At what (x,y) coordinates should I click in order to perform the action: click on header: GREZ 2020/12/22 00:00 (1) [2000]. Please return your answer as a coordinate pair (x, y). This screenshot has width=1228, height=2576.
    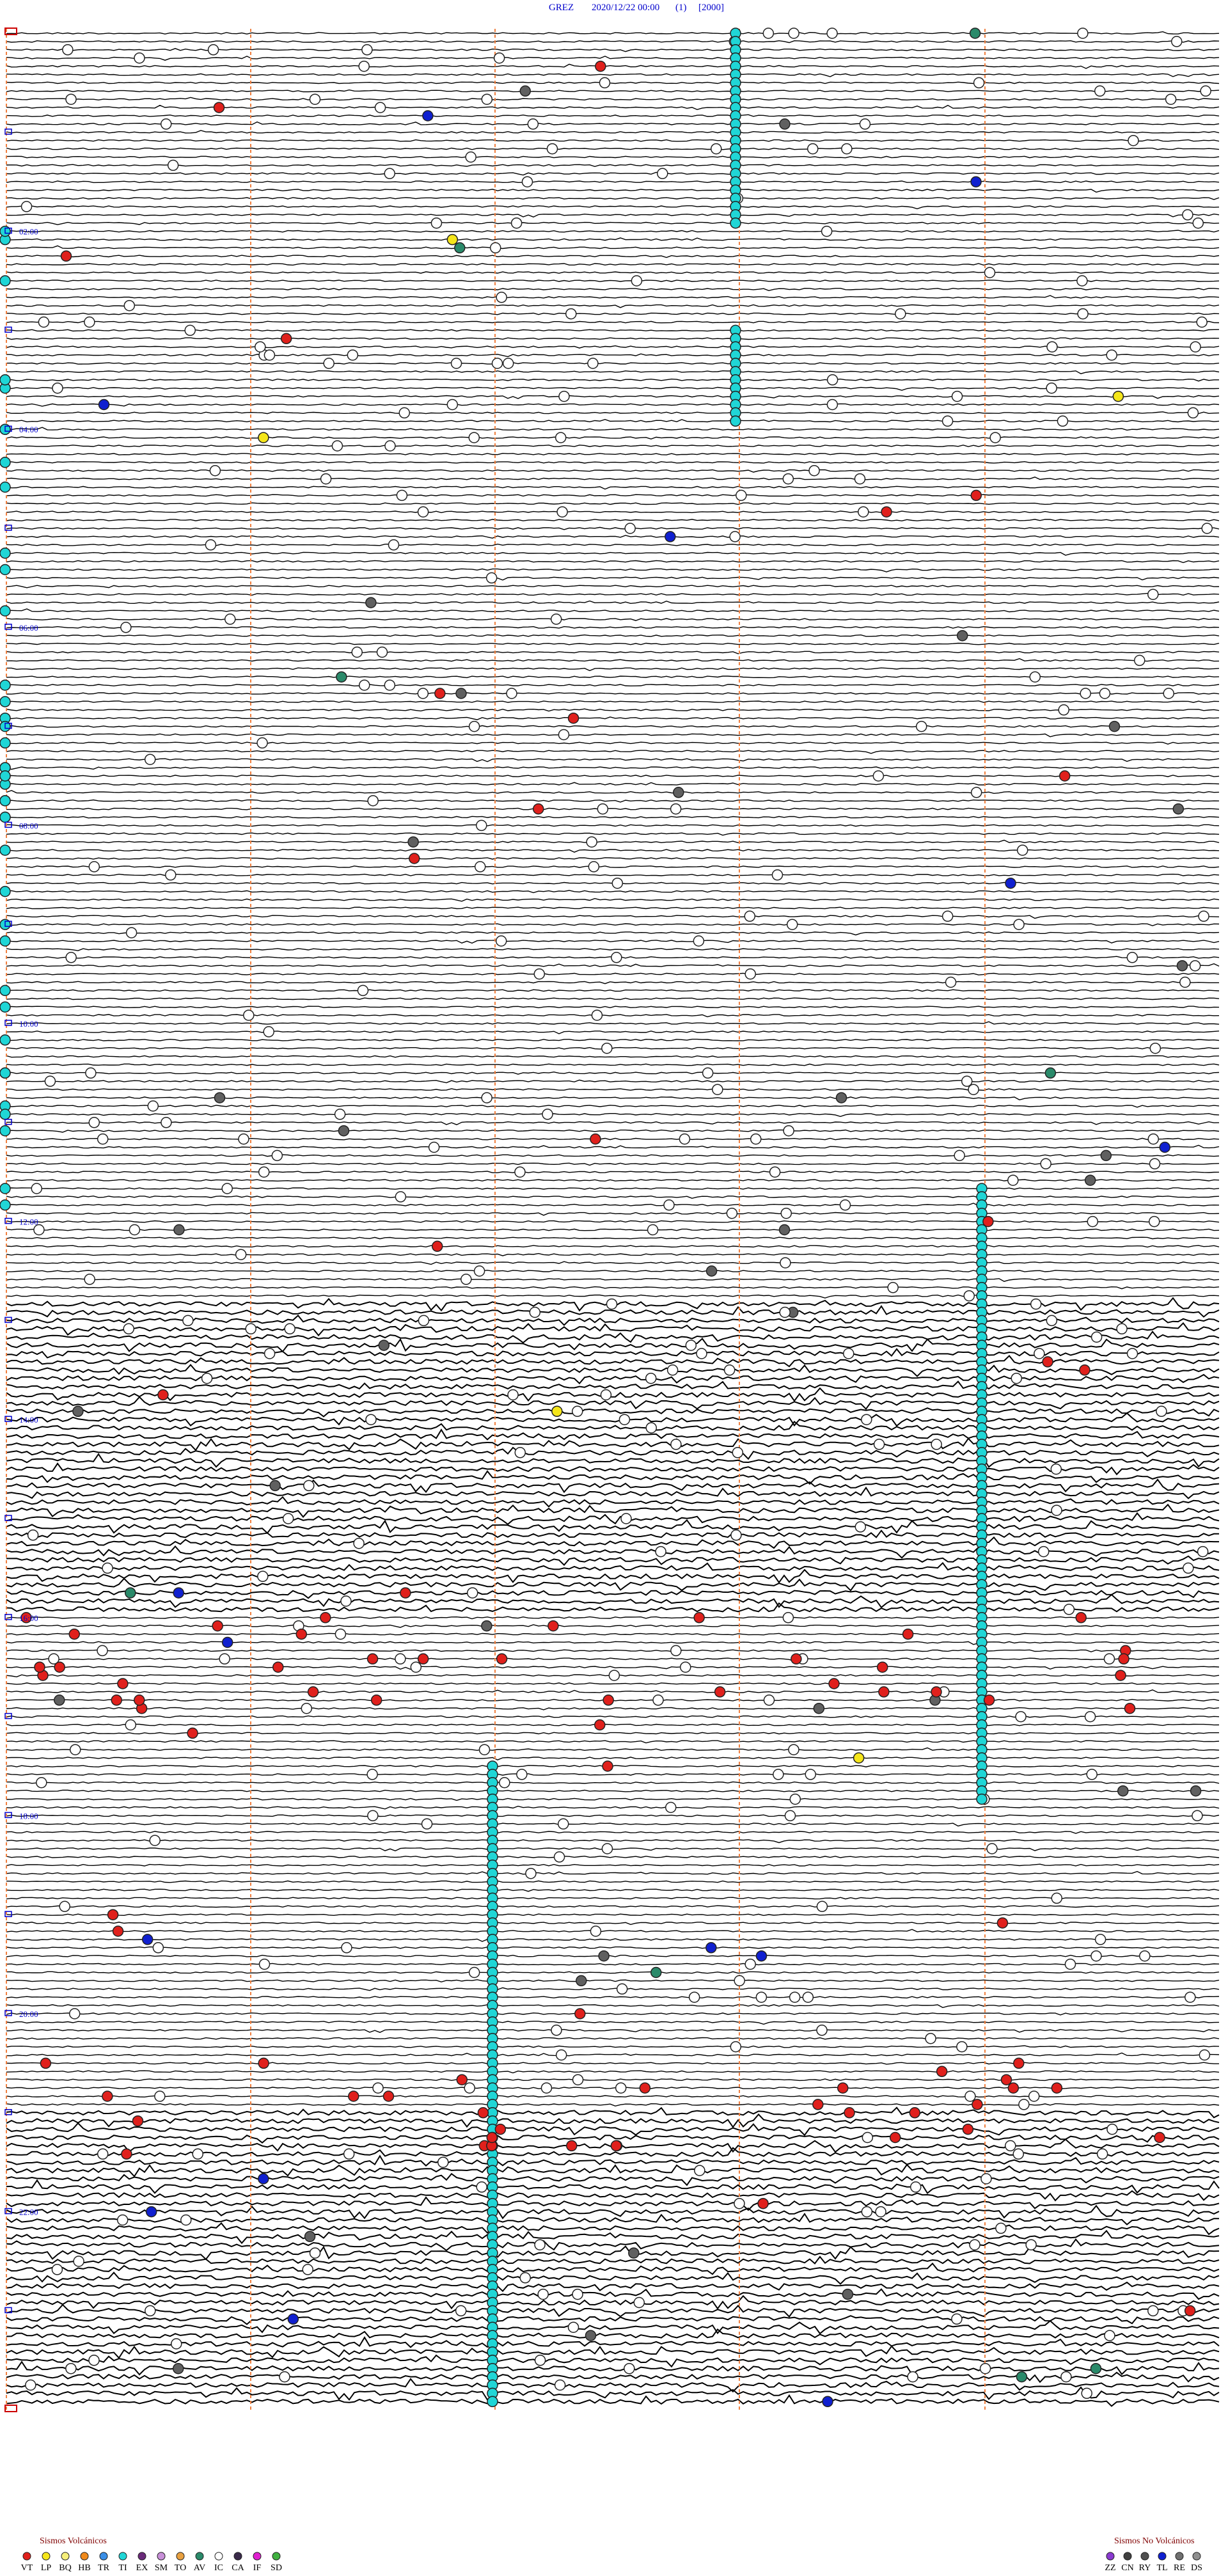
    Looking at the image, I should click on (636, 8).